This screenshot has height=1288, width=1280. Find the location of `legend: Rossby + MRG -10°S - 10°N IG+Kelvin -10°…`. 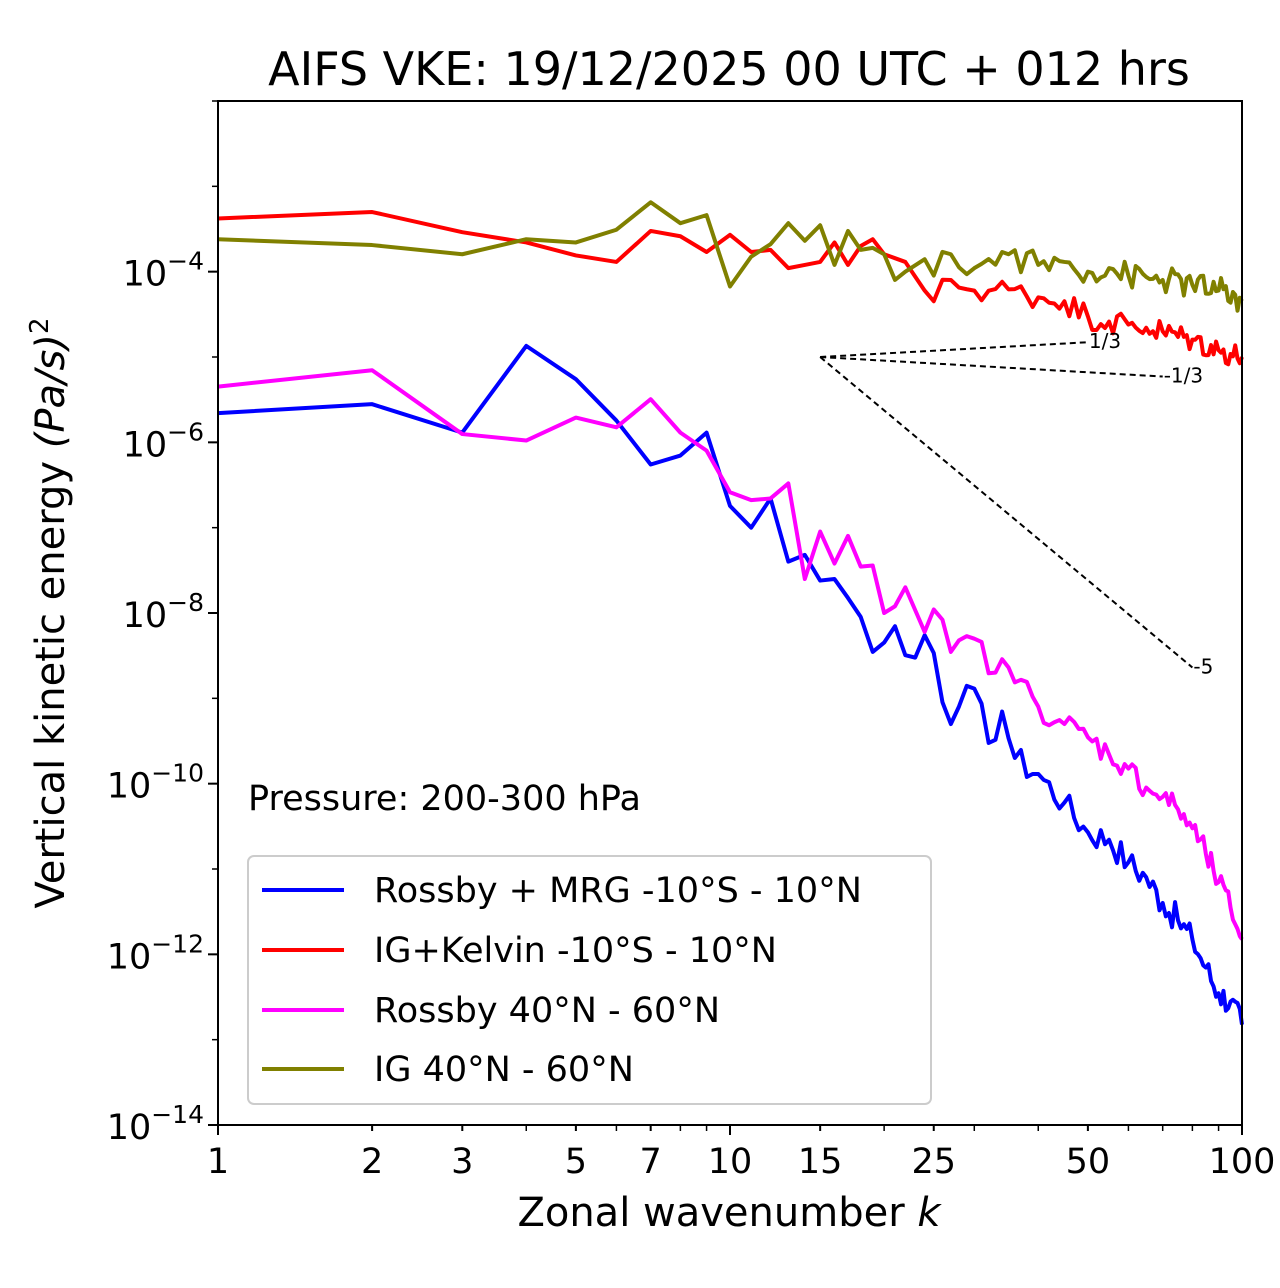

legend: Rossby + MRG -10°S - 10°N IG+Kelvin -10°… is located at coordinates (589, 980).